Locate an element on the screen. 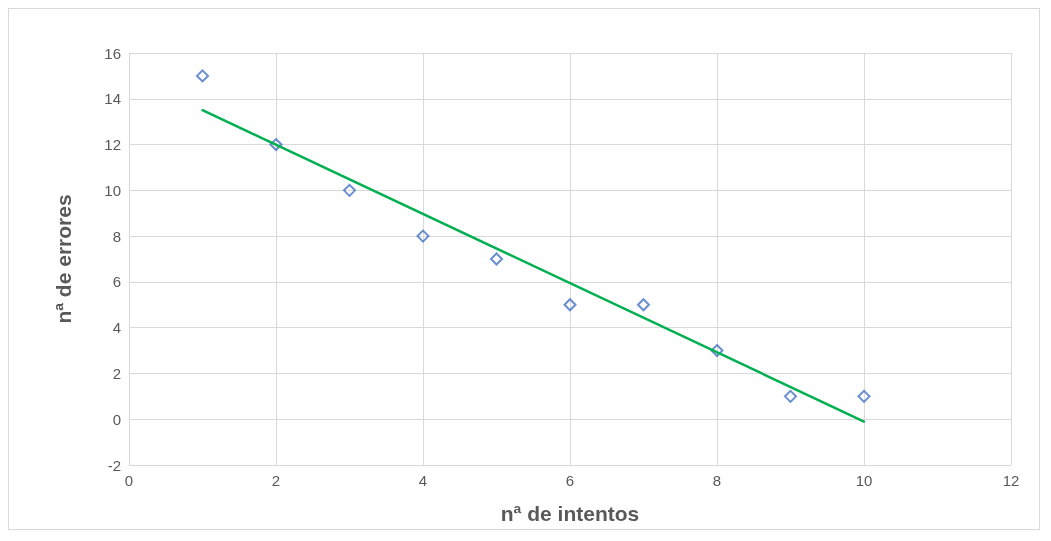  y-tick-label: 10 is located at coordinates (112, 190).